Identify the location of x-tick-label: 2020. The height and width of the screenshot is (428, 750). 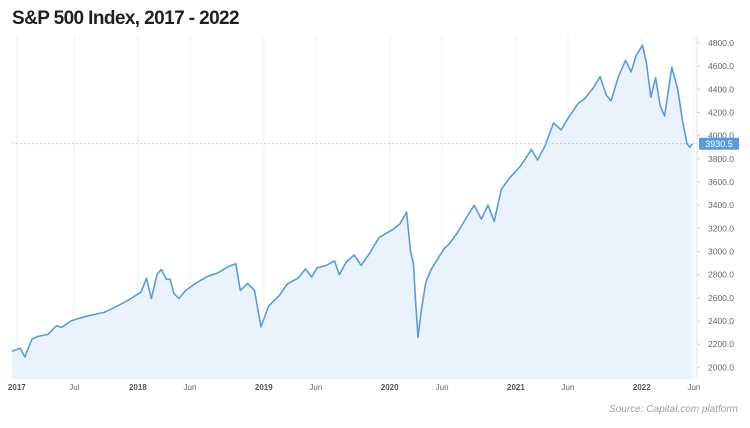
(390, 387).